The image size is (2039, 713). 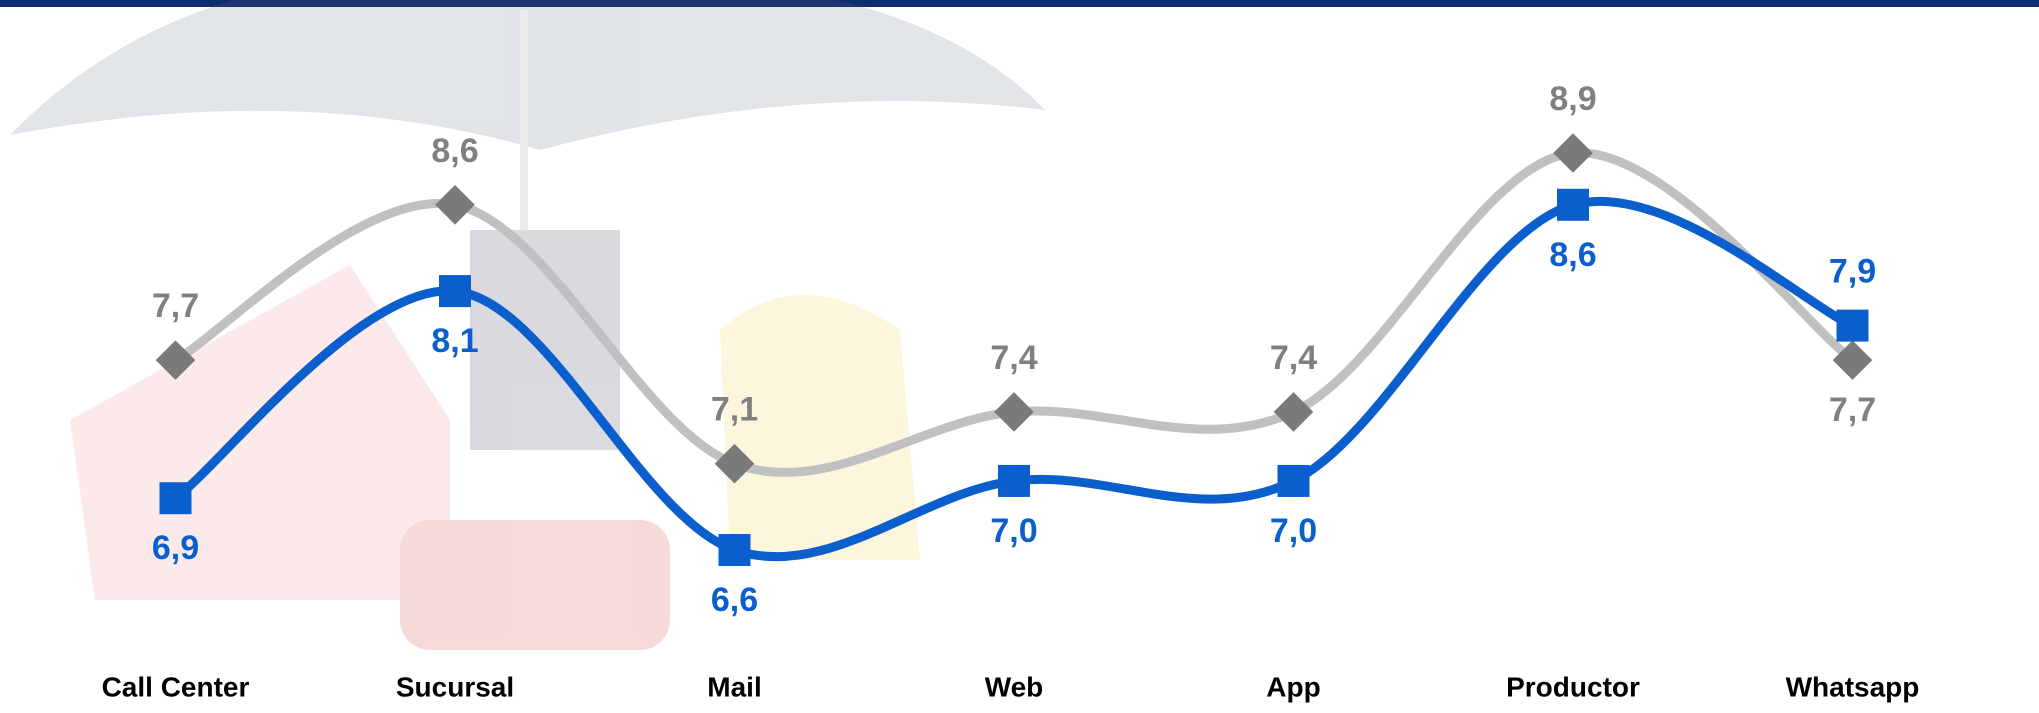 I want to click on data-label: 7,9, so click(x=1852, y=272).